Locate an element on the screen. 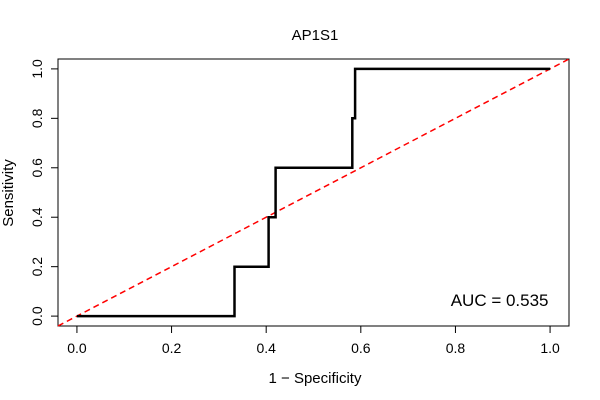 The image size is (600, 400). auc-annotation: AUC = 0.535 is located at coordinates (500, 300).